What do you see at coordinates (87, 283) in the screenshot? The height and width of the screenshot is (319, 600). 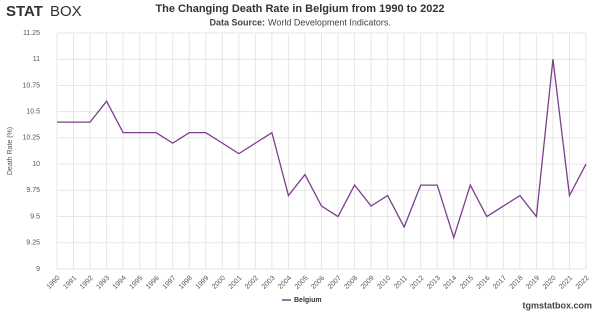 I see `x-tick-label: 1992` at bounding box center [87, 283].